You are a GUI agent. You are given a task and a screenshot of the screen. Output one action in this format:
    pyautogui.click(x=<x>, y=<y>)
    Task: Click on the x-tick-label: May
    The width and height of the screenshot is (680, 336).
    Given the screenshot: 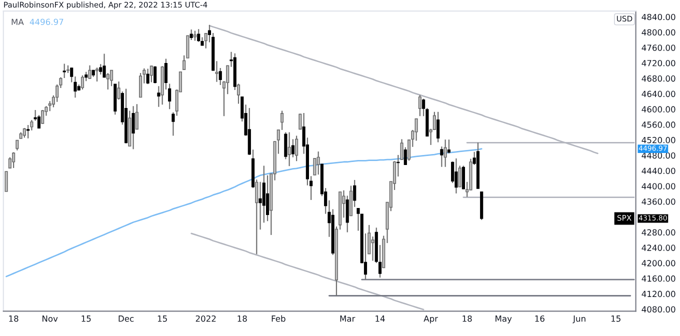 What is the action you would take?
    pyautogui.click(x=504, y=320)
    